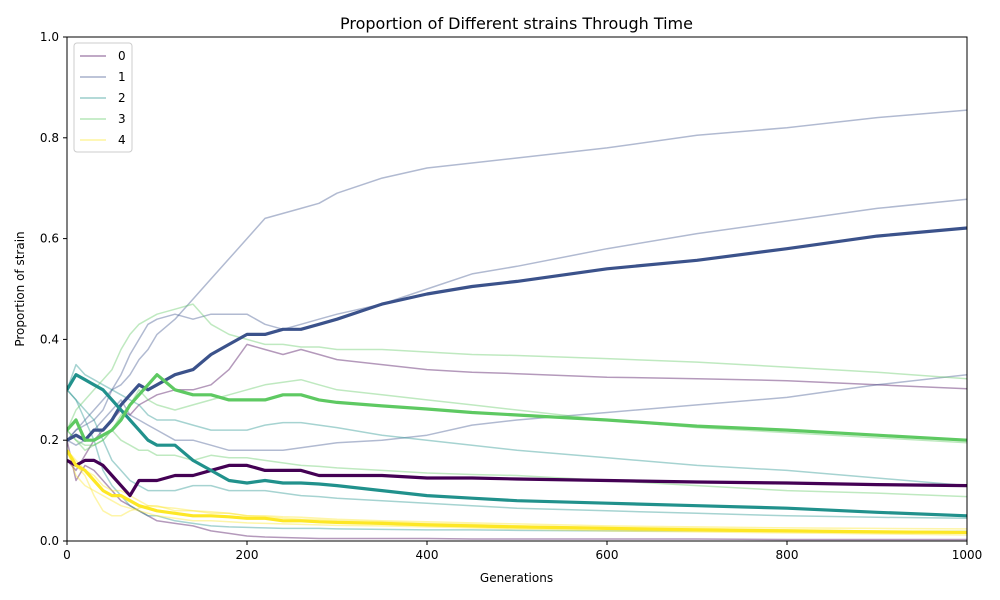 This screenshot has width=1000, height=600. I want to click on y-tick-label: 0.4, so click(49, 339).